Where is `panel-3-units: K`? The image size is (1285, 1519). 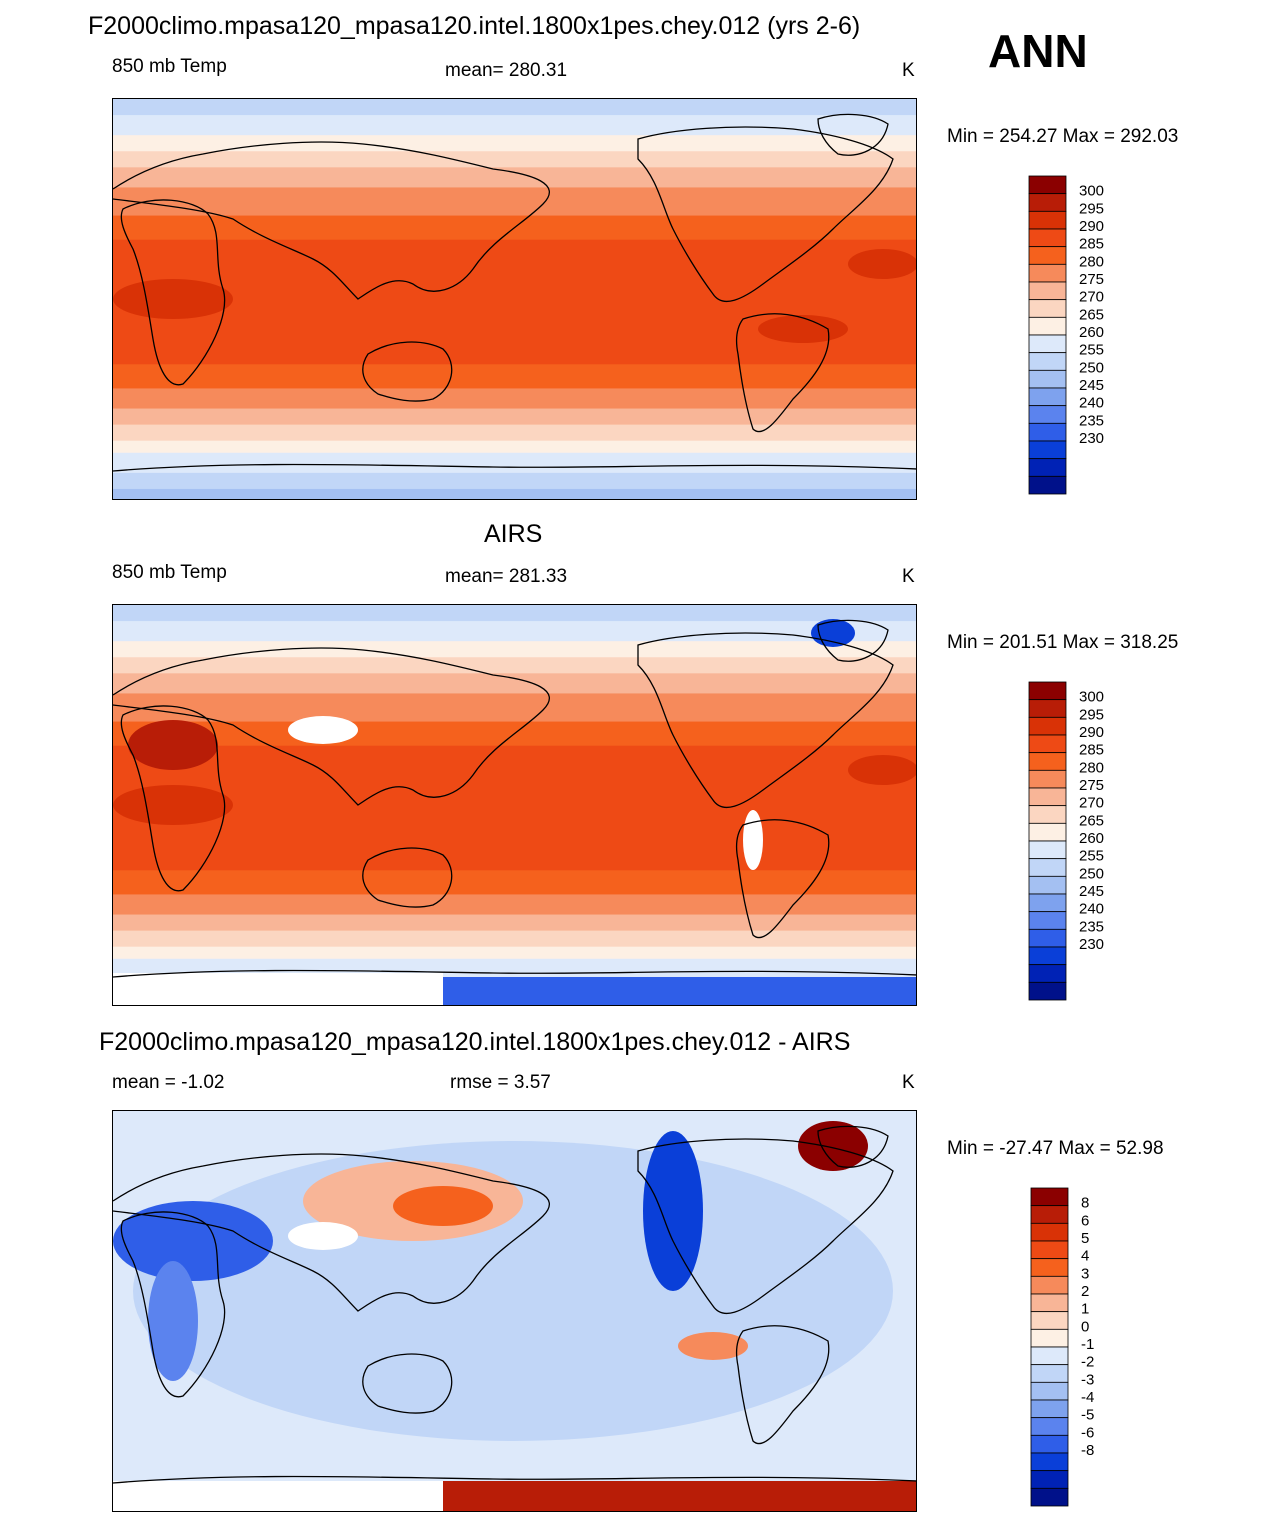
panel-3-units: K is located at coordinates (908, 1082).